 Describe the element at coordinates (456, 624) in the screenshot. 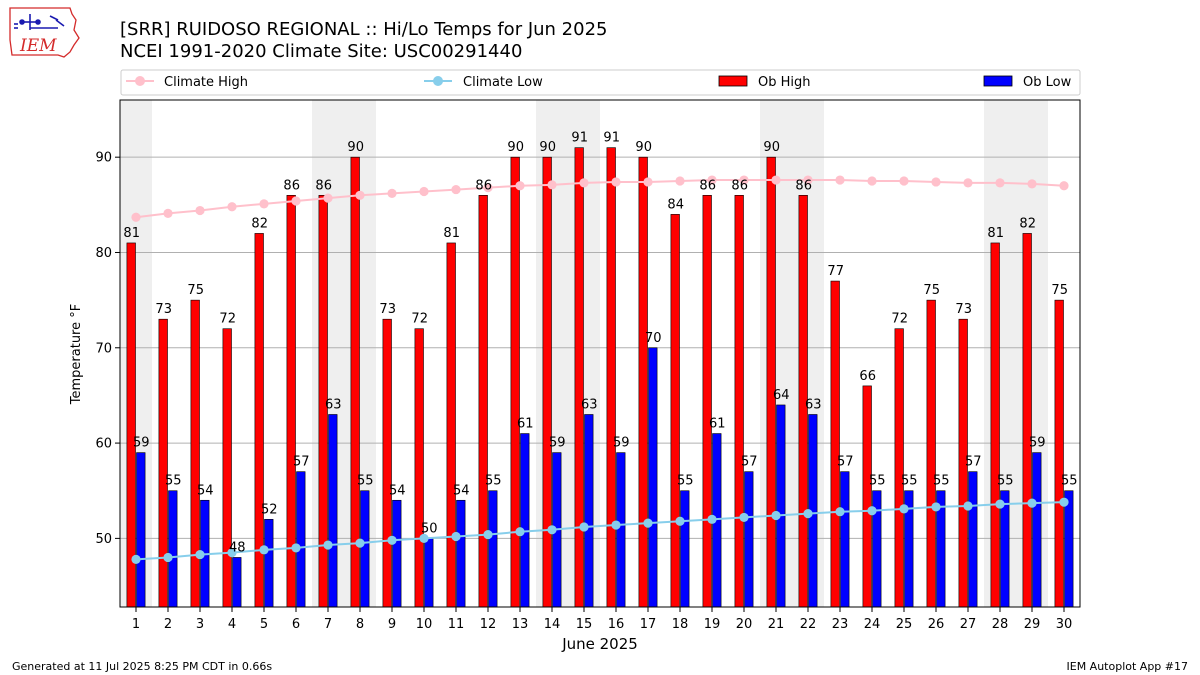

I see `x-tick-label: 11` at that location.